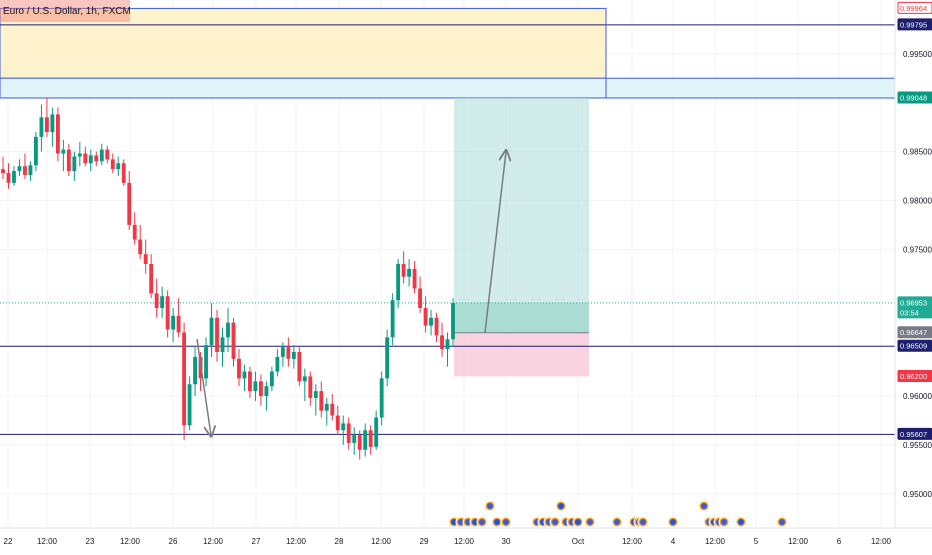 This screenshot has height=555, width=932. Describe the element at coordinates (424, 541) in the screenshot. I see `time-tick-label: 29` at that location.